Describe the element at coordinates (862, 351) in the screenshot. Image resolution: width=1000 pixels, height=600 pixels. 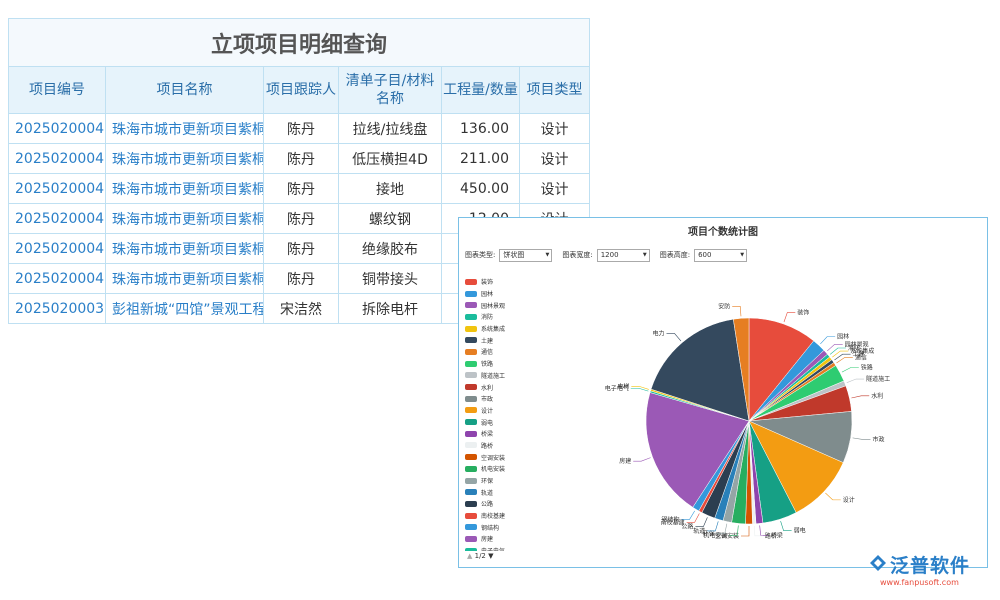
I see `slice-label: 系统集成` at that location.